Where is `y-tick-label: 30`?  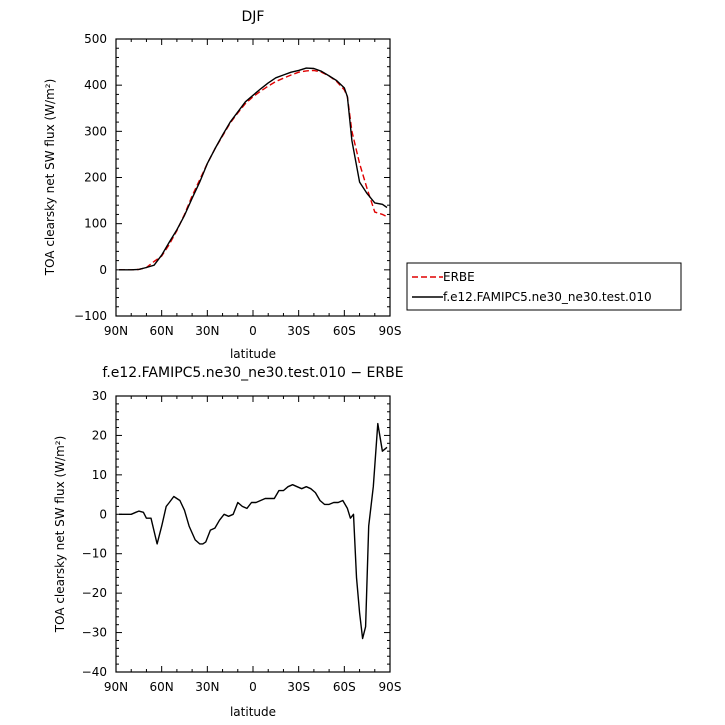
y-tick-label: 30 is located at coordinates (99, 396).